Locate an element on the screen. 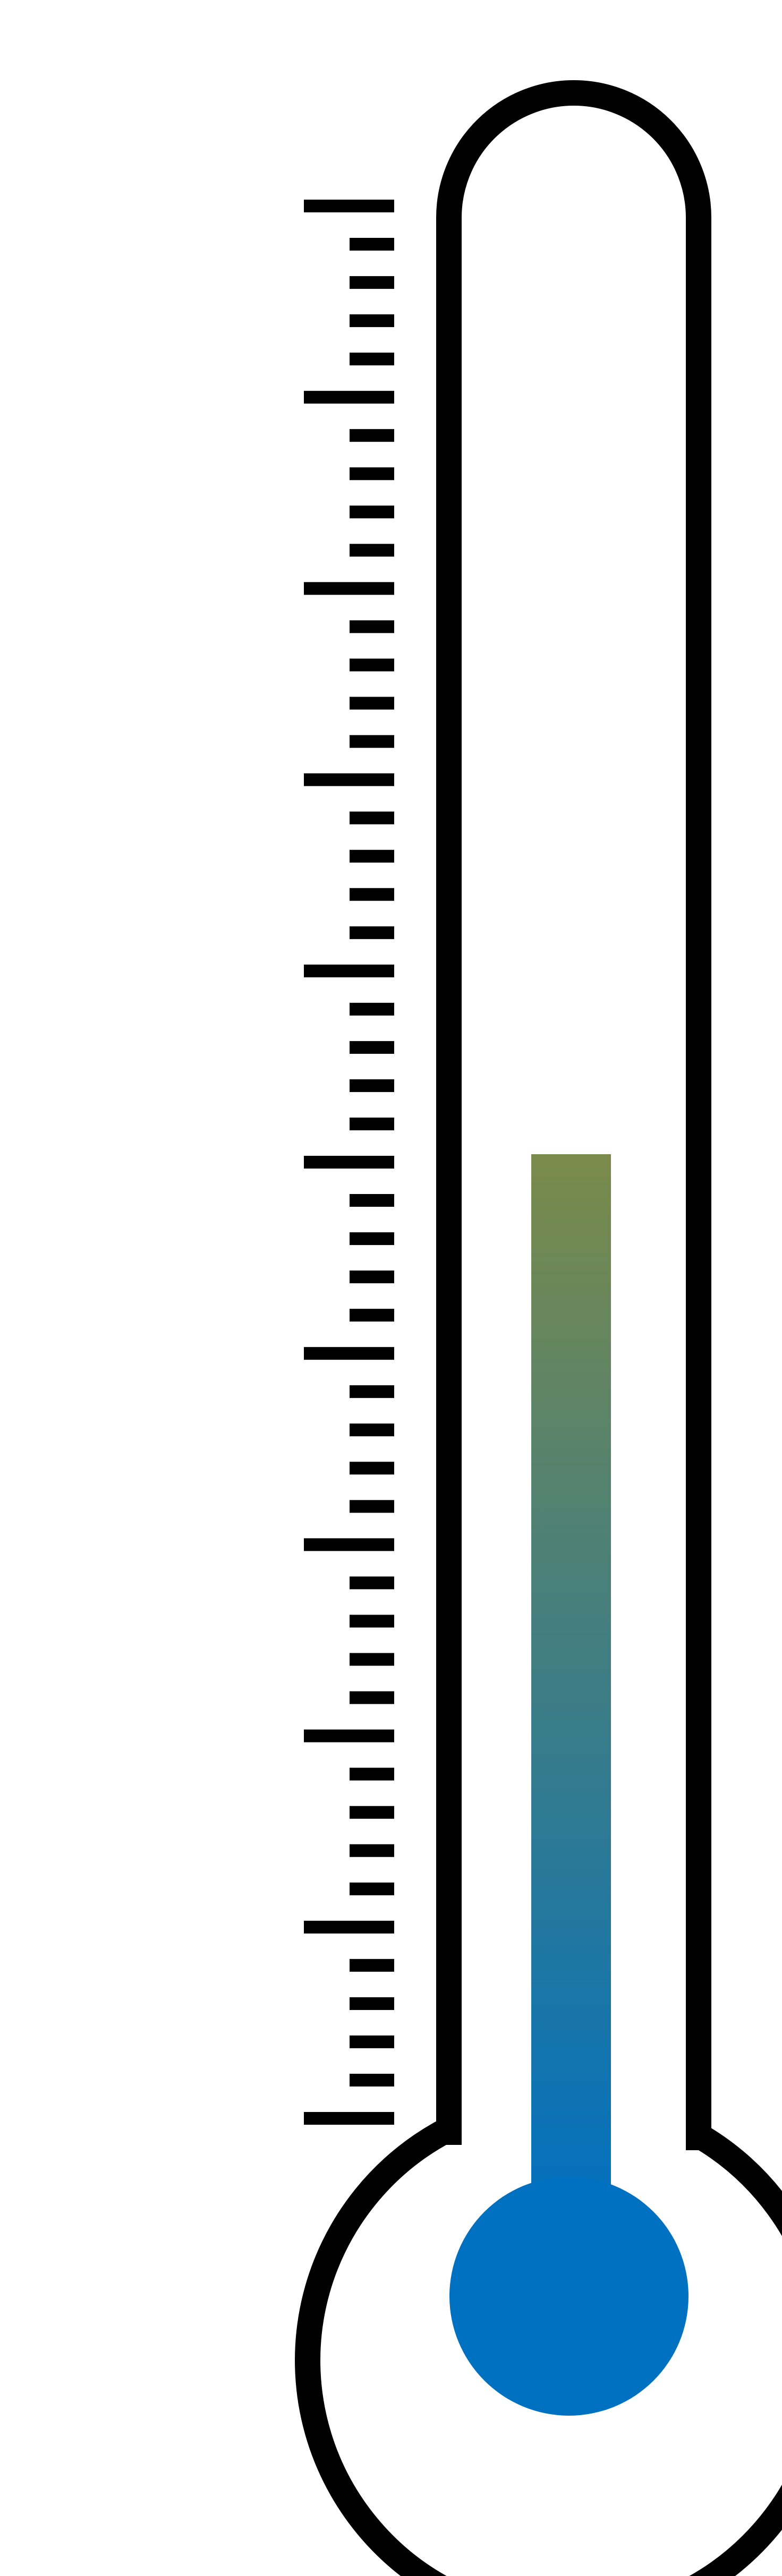 This screenshot has height=2576, width=782. mercury-column is located at coordinates (571, 1688).